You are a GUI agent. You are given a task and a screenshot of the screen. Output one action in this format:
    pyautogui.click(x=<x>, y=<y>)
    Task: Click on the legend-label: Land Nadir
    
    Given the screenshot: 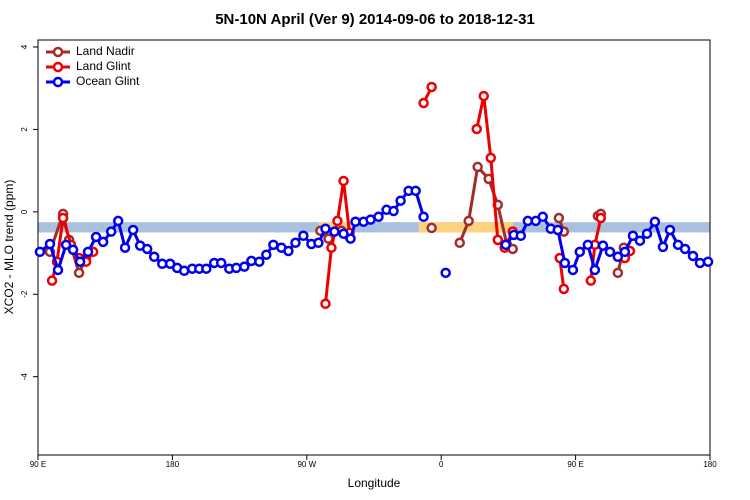 What is the action you would take?
    pyautogui.click(x=105, y=51)
    